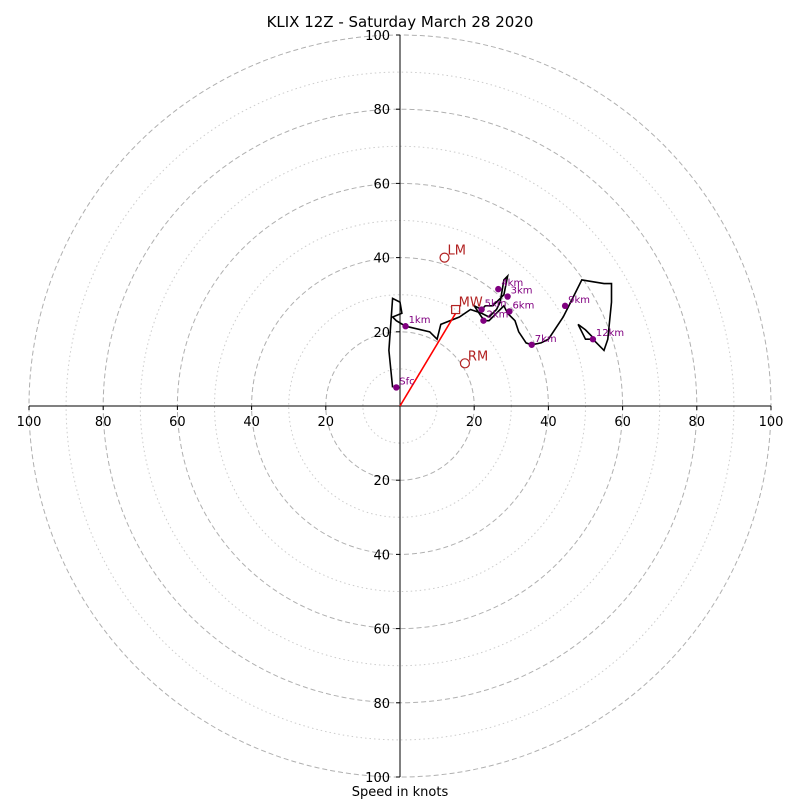  What do you see at coordinates (565, 306) in the screenshot?
I see `height-marker-9km` at bounding box center [565, 306].